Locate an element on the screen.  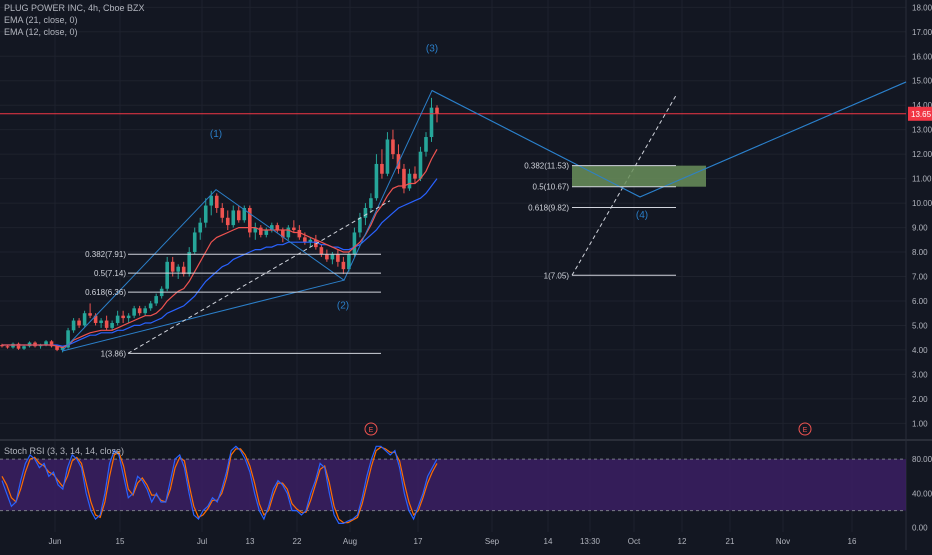
fib-zone is located at coordinates (639, 176).